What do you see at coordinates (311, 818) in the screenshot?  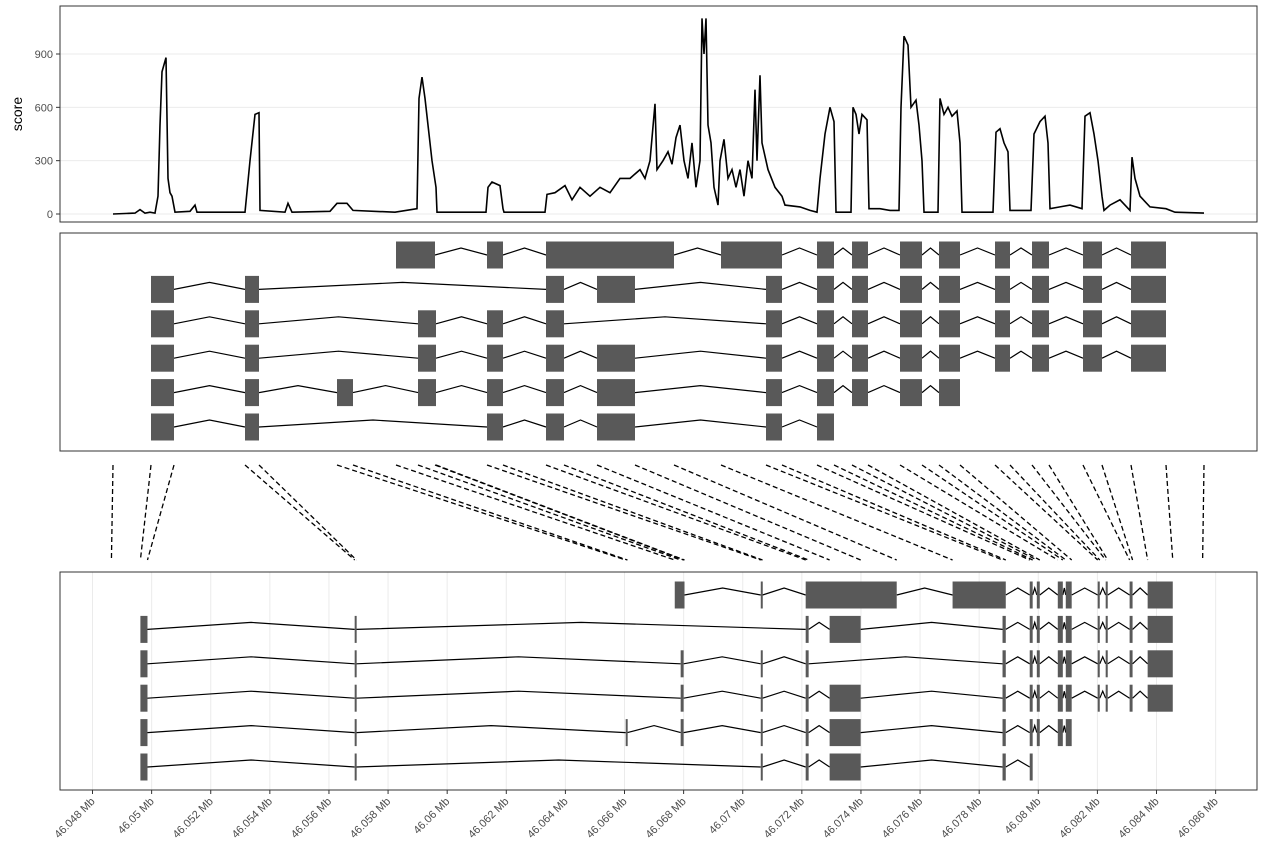 I see `x-tick-label: 46.056 Mb` at bounding box center [311, 818].